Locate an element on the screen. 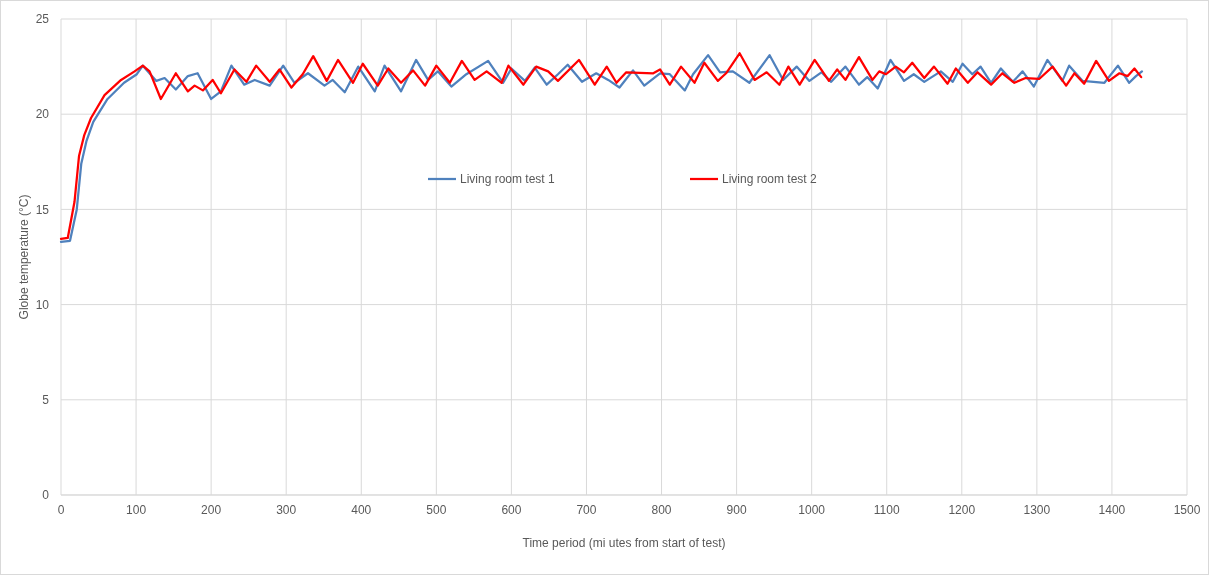  y-tick-label: 5 is located at coordinates (46, 400).